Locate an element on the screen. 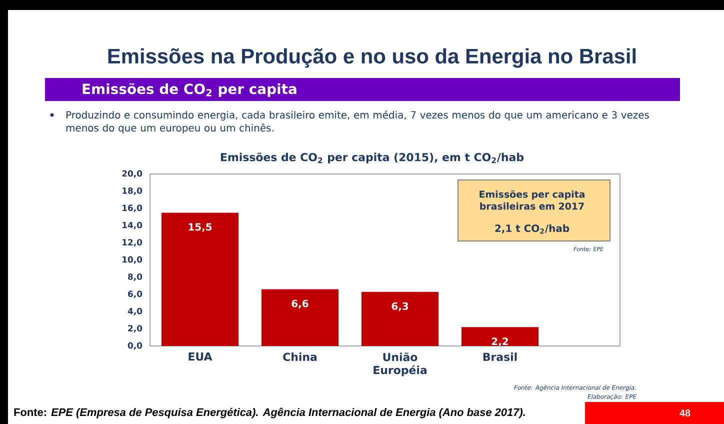 The image size is (724, 424). source-note: Fonte: EPE (Empresa de Pesquisa Energética). Agência Internacional de Energia (Ano base 2017). is located at coordinates (269, 413).